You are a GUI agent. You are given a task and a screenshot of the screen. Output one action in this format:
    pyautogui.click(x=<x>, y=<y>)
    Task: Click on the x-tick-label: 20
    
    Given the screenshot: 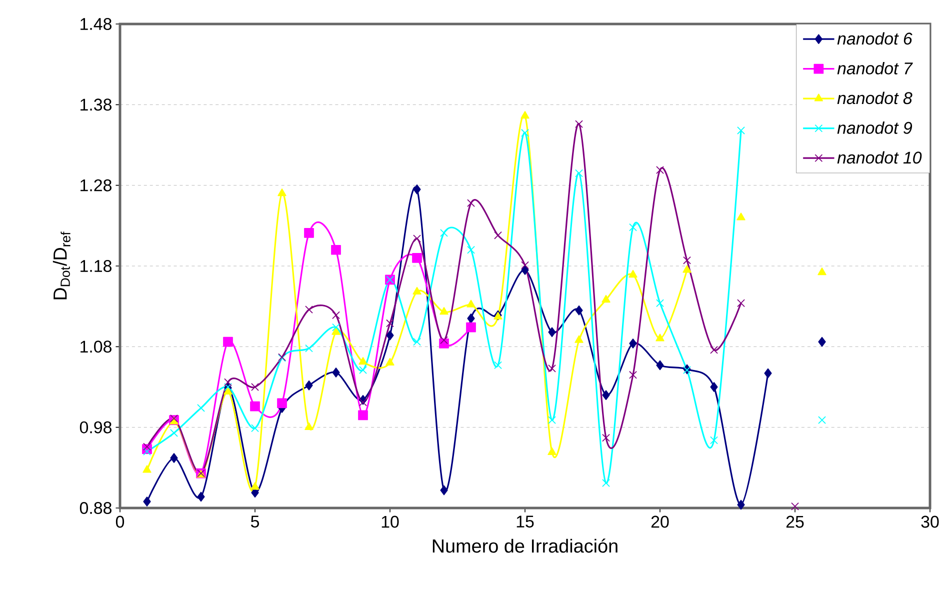 What is the action you would take?
    pyautogui.click(x=660, y=522)
    